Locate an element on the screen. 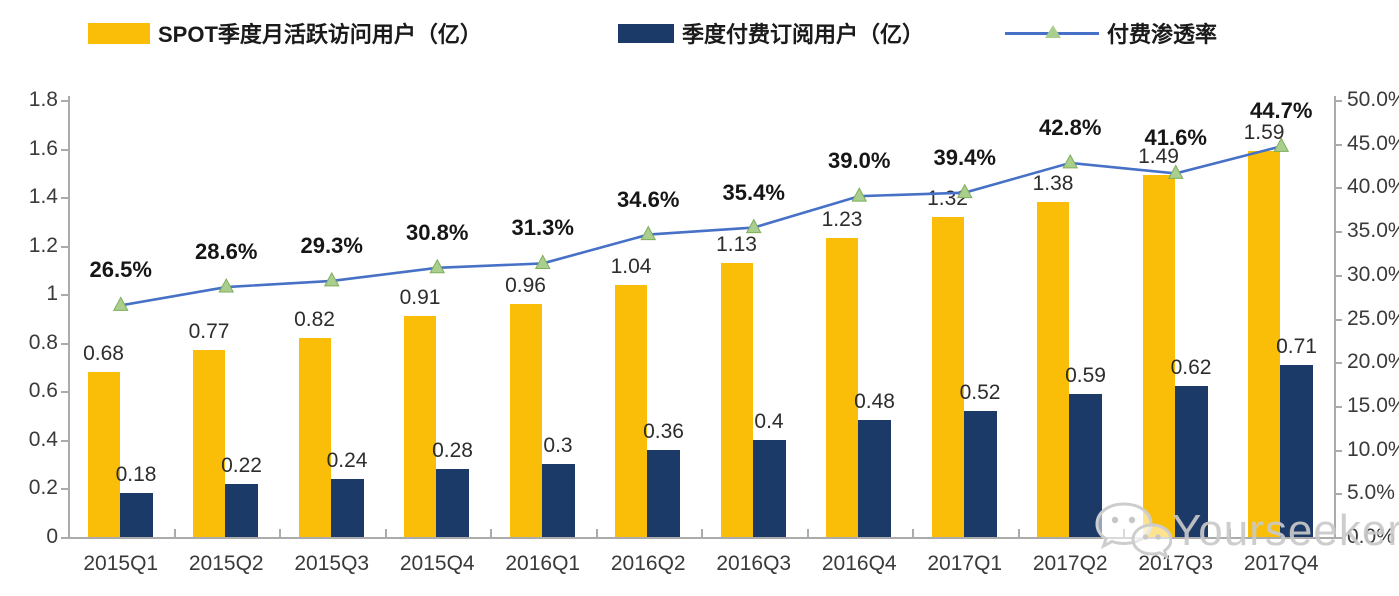 This screenshot has height=596, width=1399. bar-subs-value-label: 0.18 is located at coordinates (136, 475).